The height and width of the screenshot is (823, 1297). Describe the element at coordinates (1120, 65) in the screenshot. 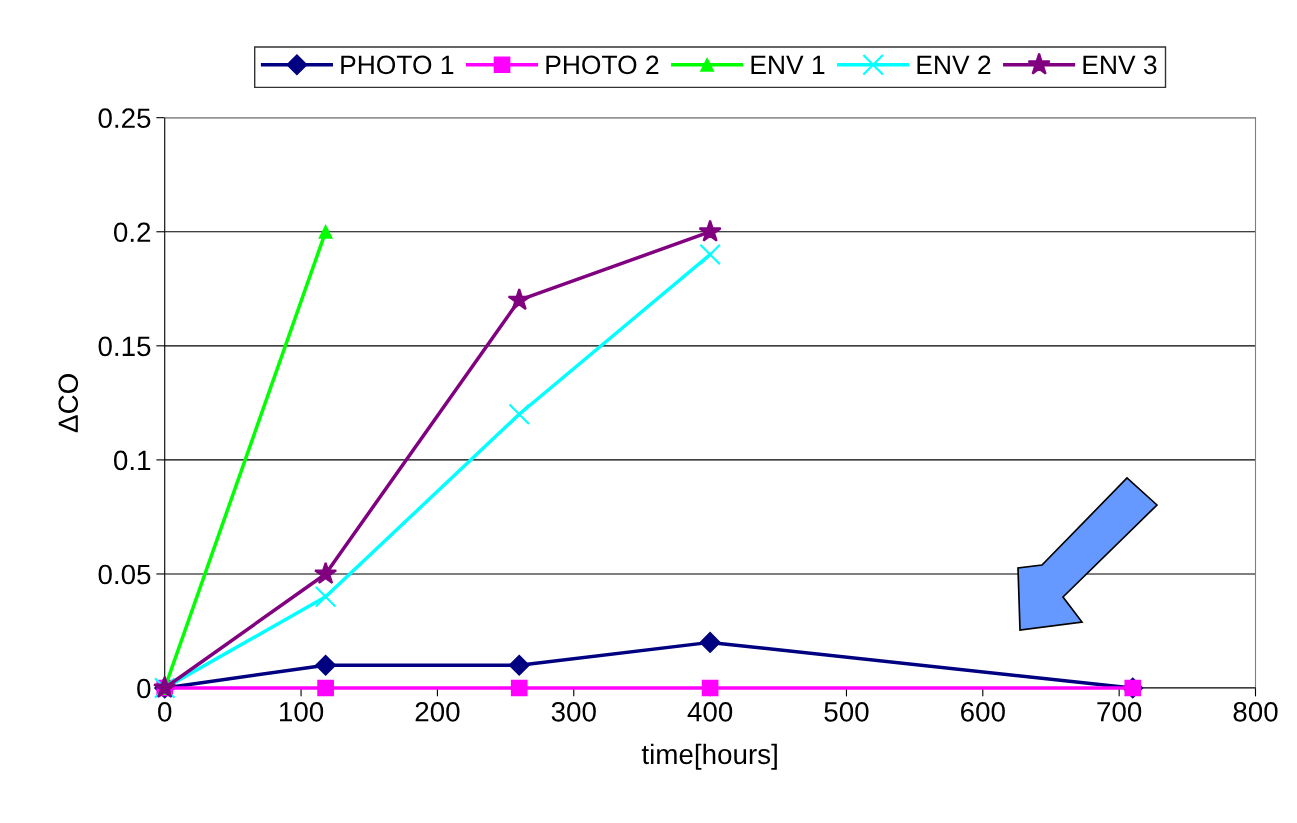

I see `legend-label: ENV 3` at that location.